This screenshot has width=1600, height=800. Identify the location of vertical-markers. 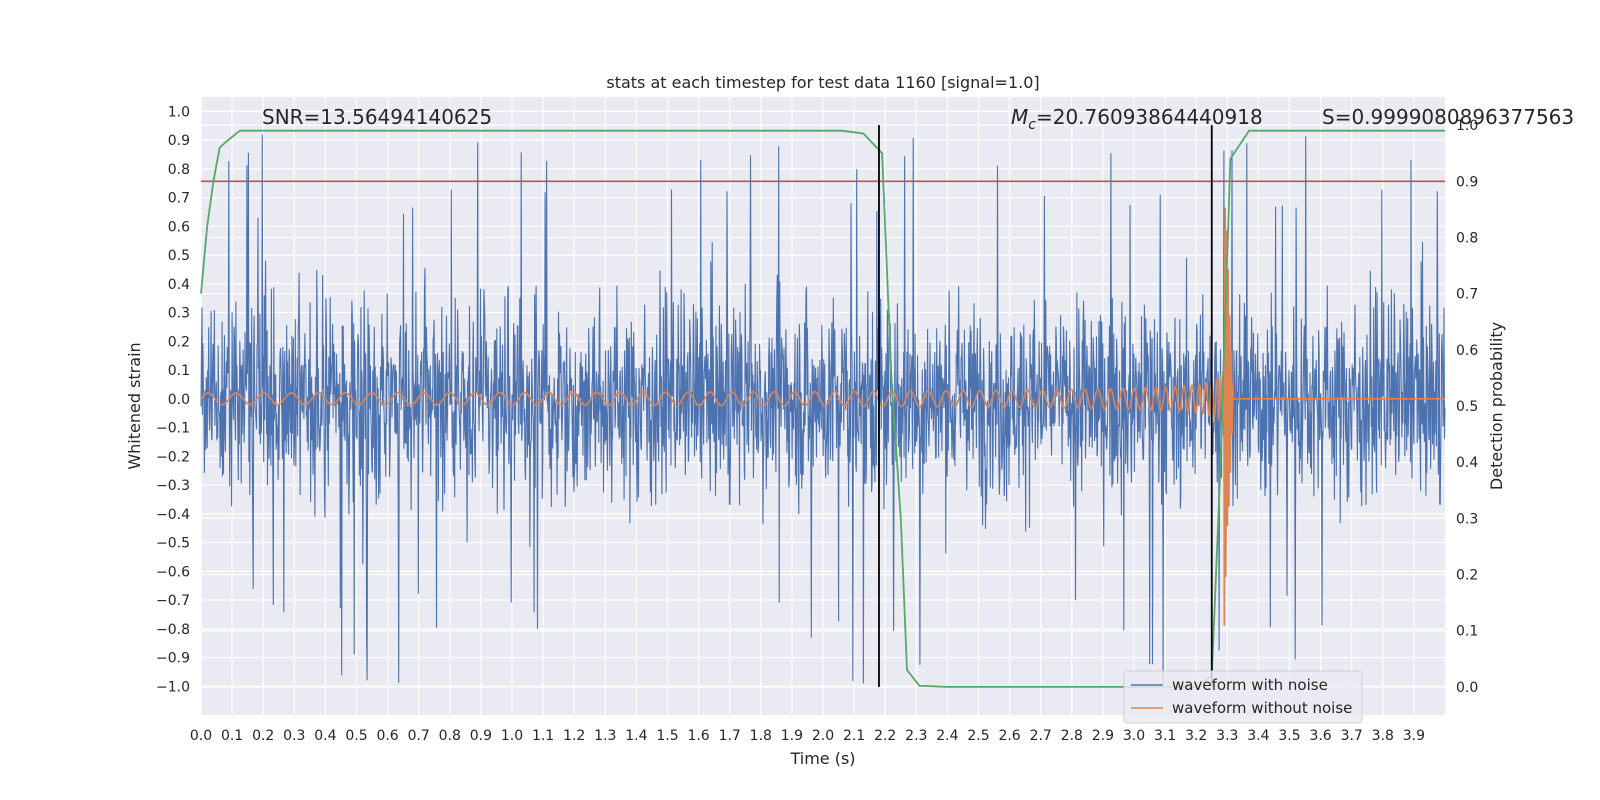
(1045, 406).